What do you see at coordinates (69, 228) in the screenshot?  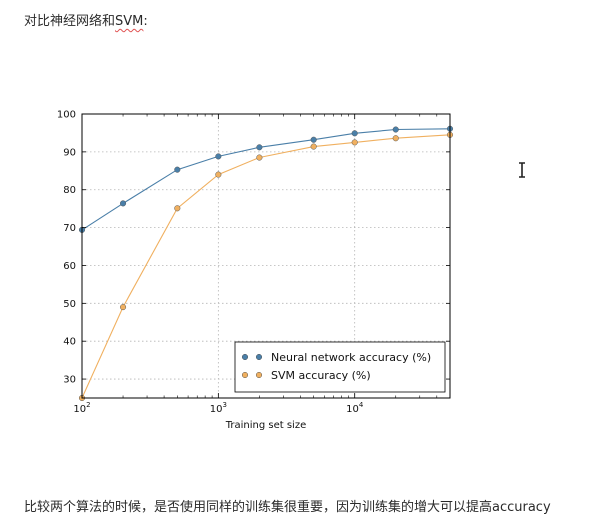 I see `y-tick-label: 70` at bounding box center [69, 228].